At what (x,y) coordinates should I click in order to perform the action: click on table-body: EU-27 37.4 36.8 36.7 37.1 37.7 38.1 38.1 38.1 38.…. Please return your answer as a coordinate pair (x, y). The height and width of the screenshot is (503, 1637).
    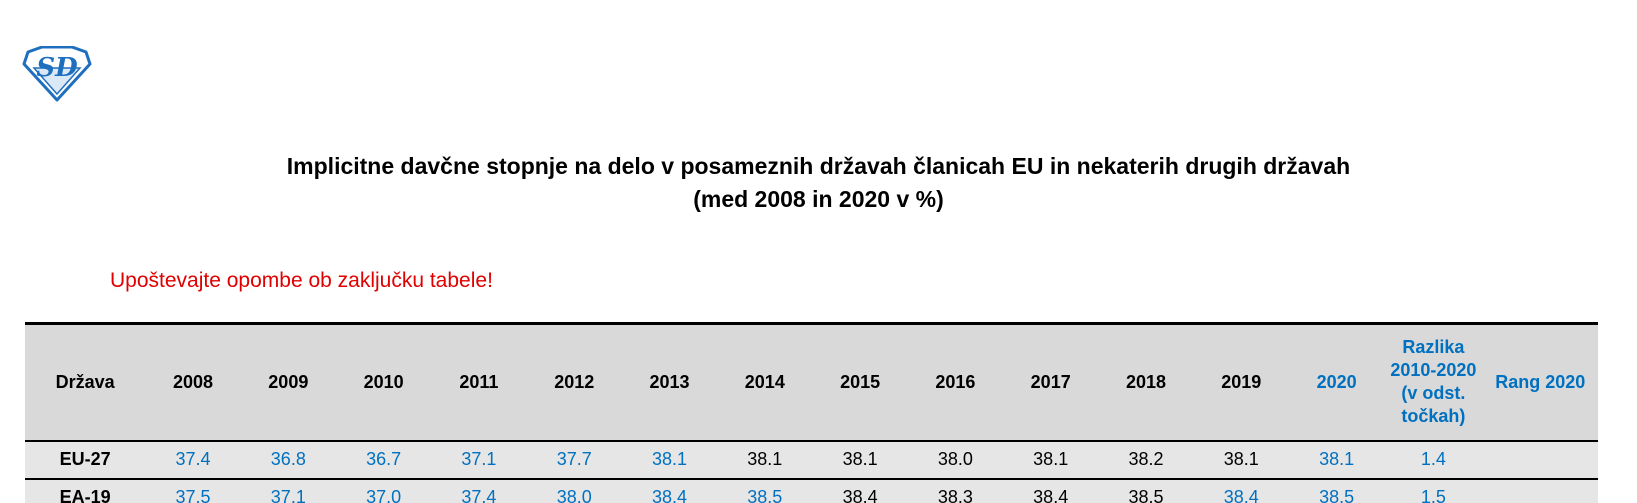
    Looking at the image, I should click on (811, 471).